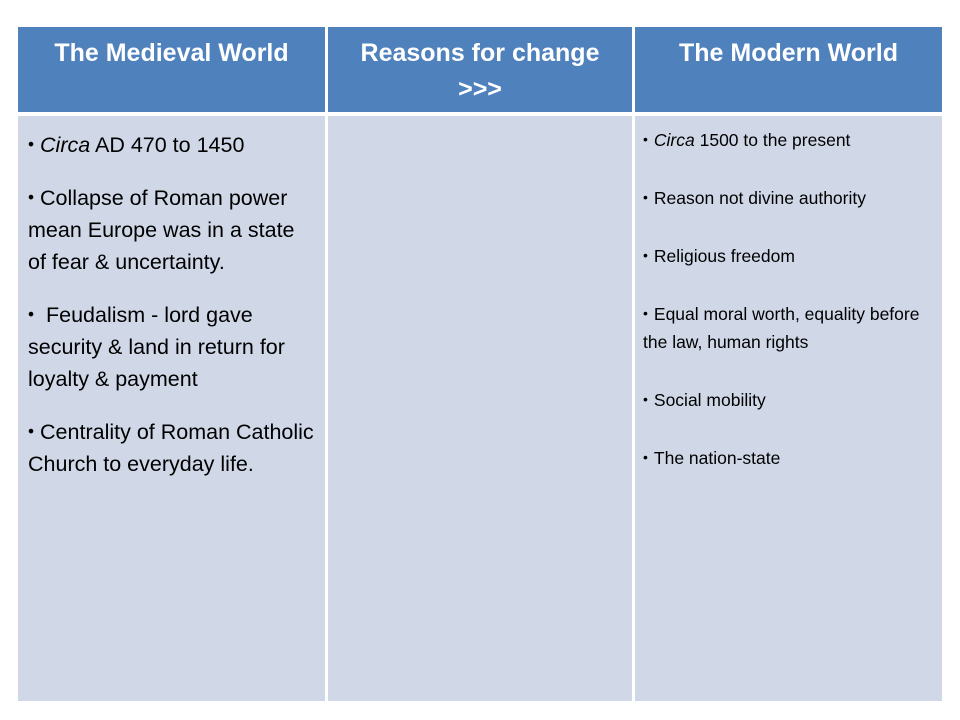 The width and height of the screenshot is (960, 720). I want to click on modern-item: • Social mobility, so click(788, 399).